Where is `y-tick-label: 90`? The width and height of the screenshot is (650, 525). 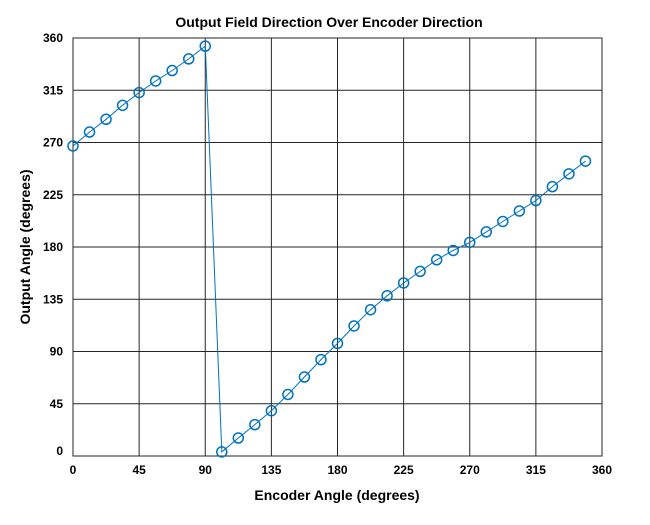
y-tick-label: 90 is located at coordinates (57, 352).